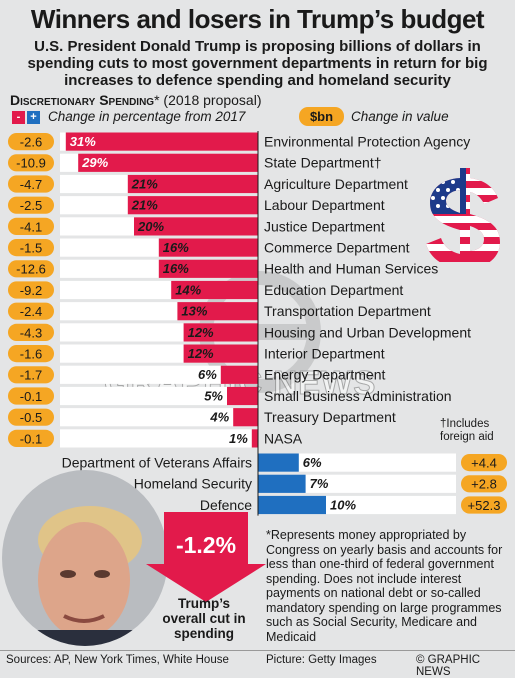  I want to click on value-label: -10.9, so click(31, 163).